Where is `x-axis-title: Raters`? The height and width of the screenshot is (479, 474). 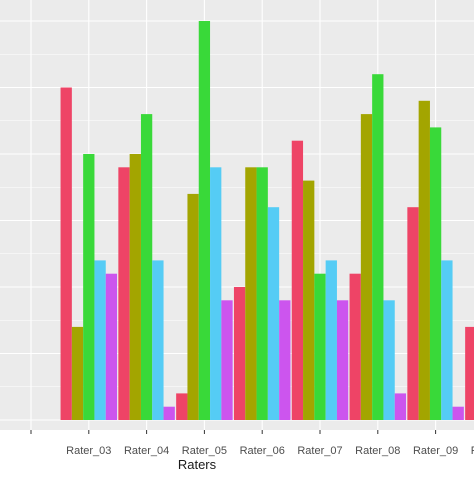 x-axis-title: Raters is located at coordinates (197, 464).